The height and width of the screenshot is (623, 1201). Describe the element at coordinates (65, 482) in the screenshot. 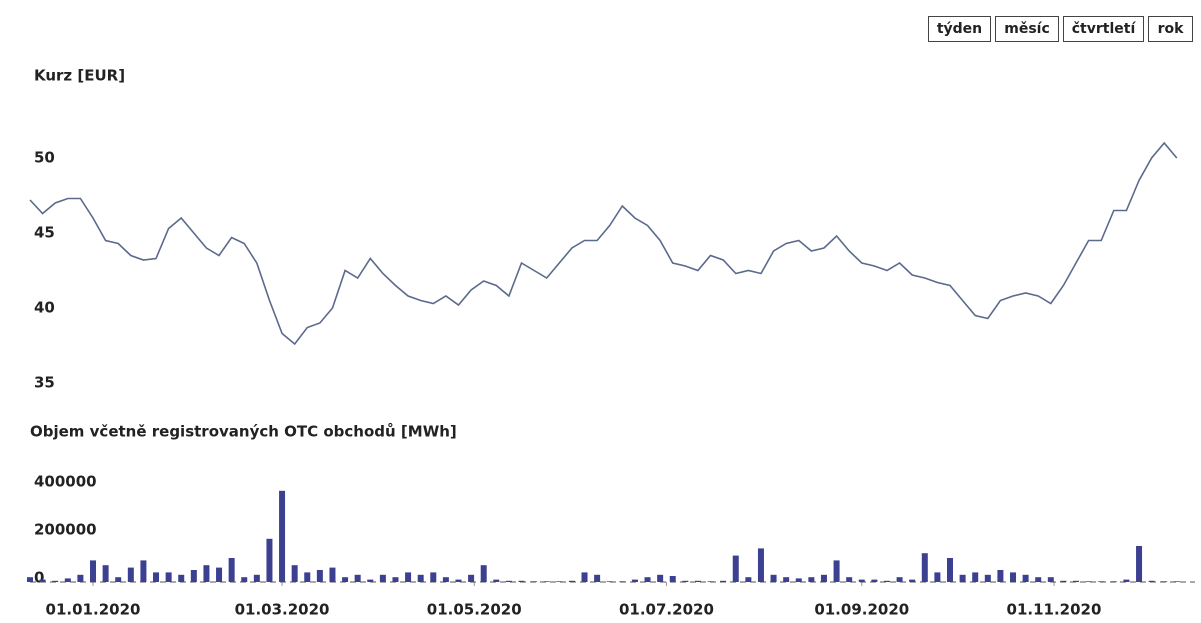

I see `y-tick-label: 400000` at that location.